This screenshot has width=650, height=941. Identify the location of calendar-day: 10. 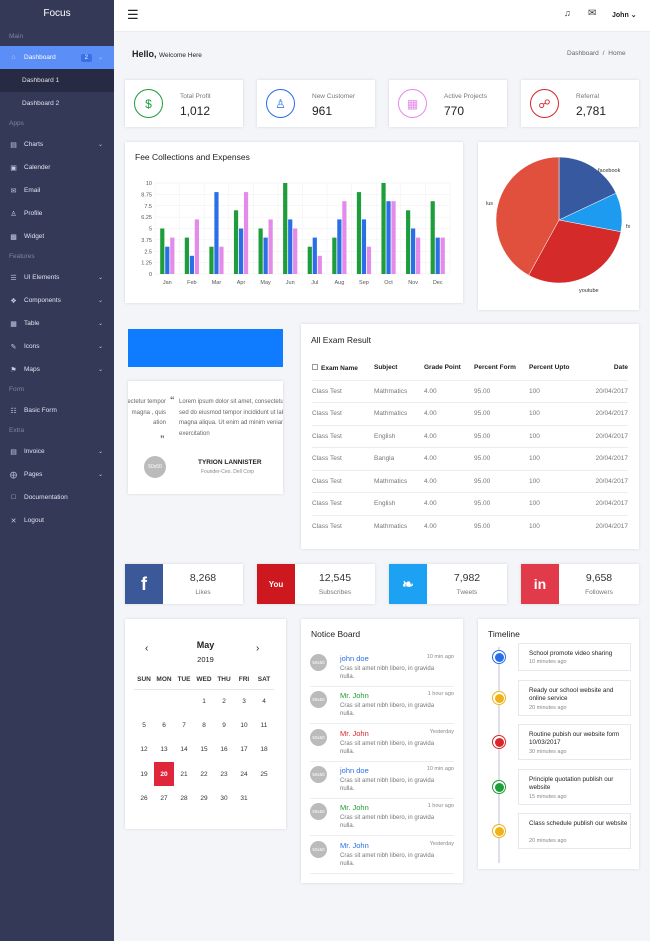
(244, 725).